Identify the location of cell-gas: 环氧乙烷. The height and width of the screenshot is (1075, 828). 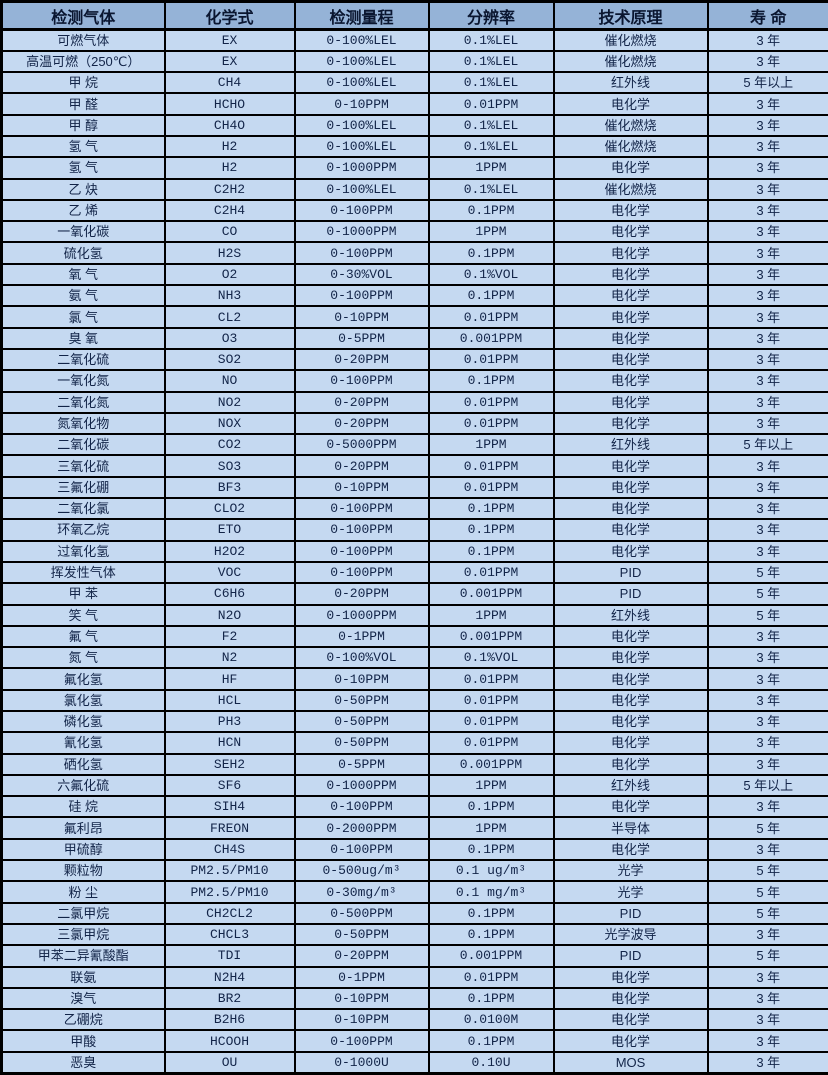
(83, 529).